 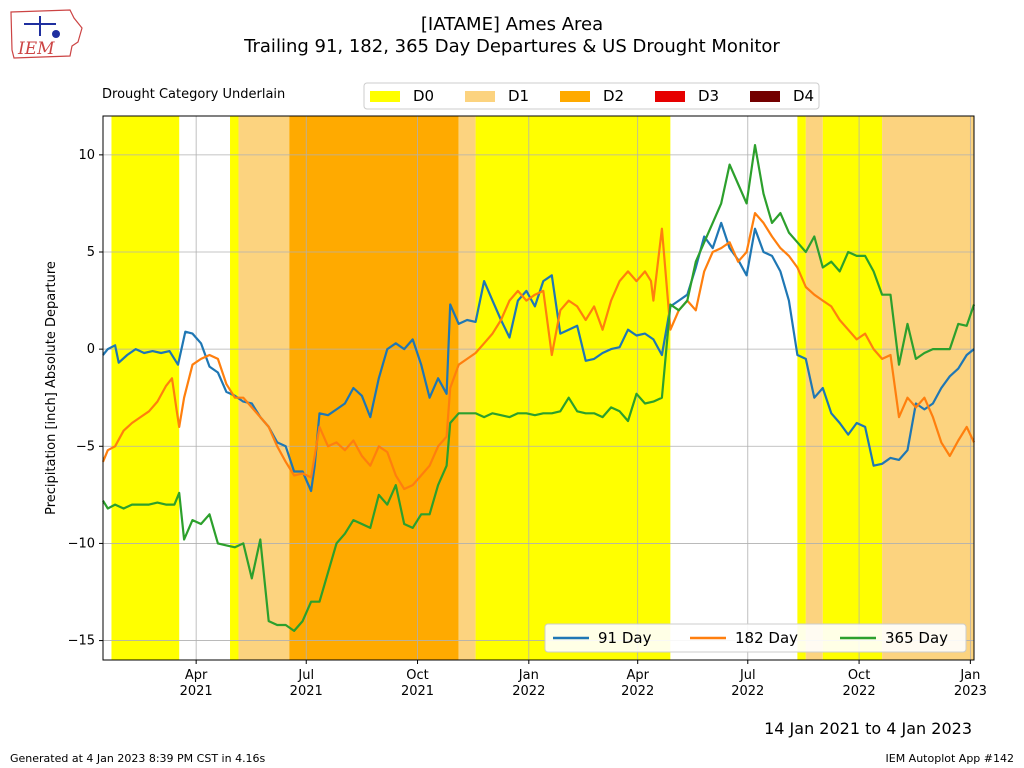 What do you see at coordinates (803, 96) in the screenshot?
I see `legend-label-d4: D4` at bounding box center [803, 96].